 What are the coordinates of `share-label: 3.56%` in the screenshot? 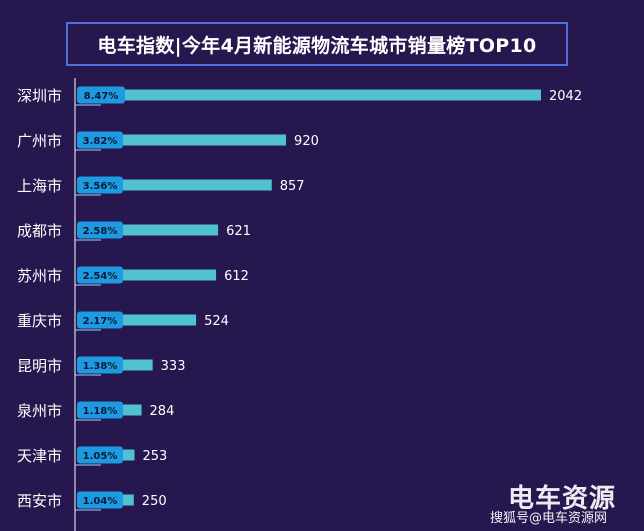 It's located at (100, 186).